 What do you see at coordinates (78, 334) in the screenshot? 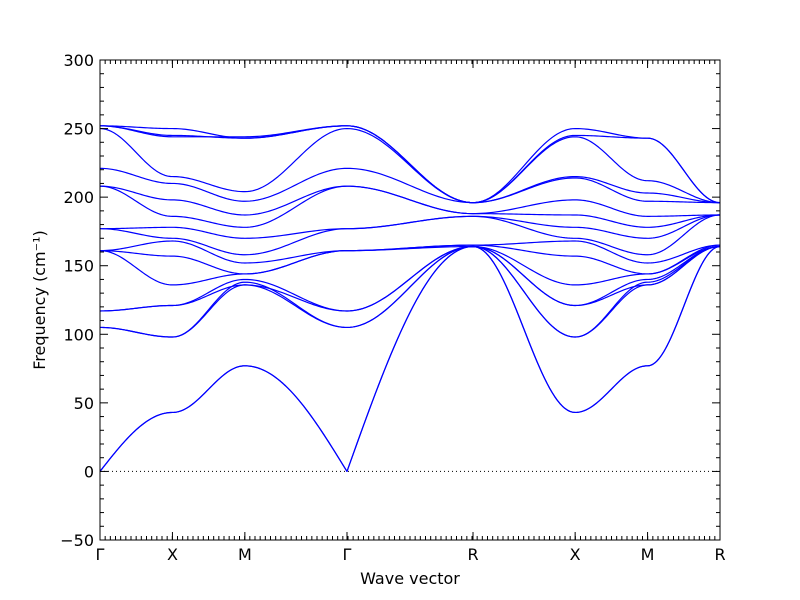
I see `y-tick-label: 100` at bounding box center [78, 334].